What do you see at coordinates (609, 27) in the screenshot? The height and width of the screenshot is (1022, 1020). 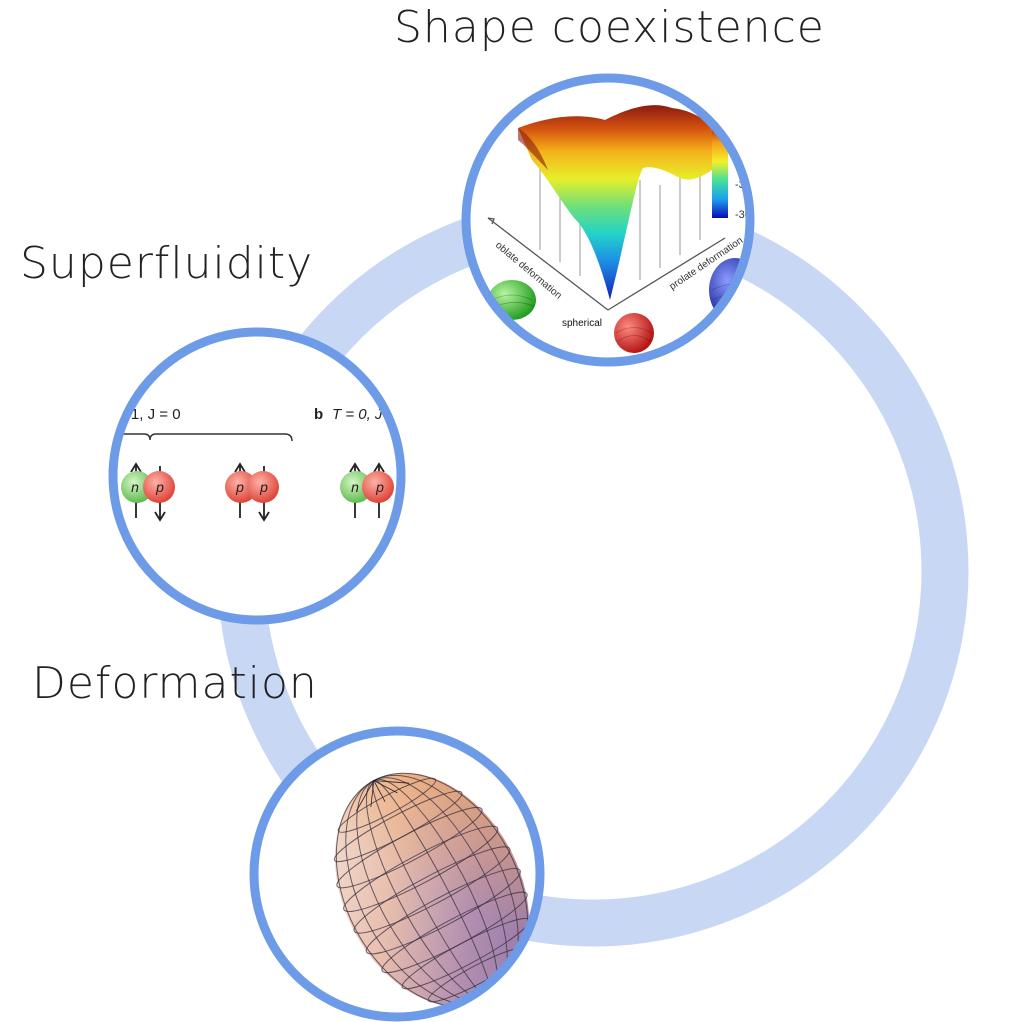 I see `label-shape-coexistence: Shape coexistence` at bounding box center [609, 27].